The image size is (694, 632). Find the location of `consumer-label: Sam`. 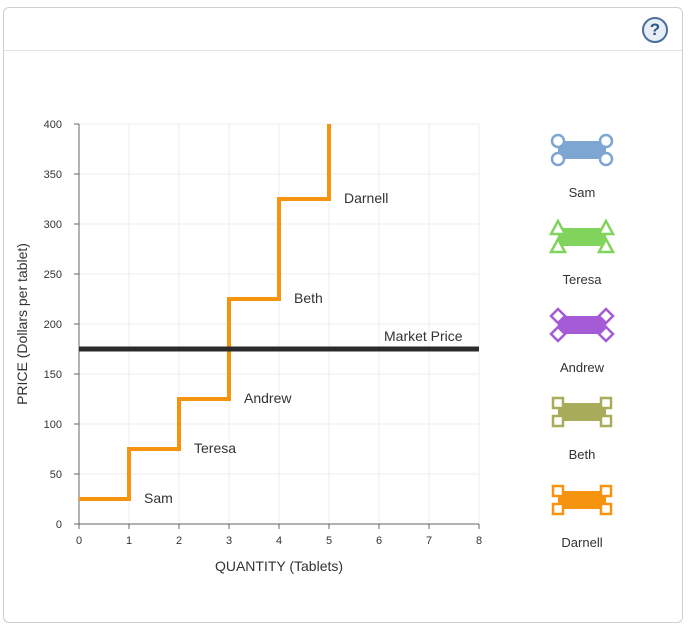

consumer-label: Sam is located at coordinates (158, 498).